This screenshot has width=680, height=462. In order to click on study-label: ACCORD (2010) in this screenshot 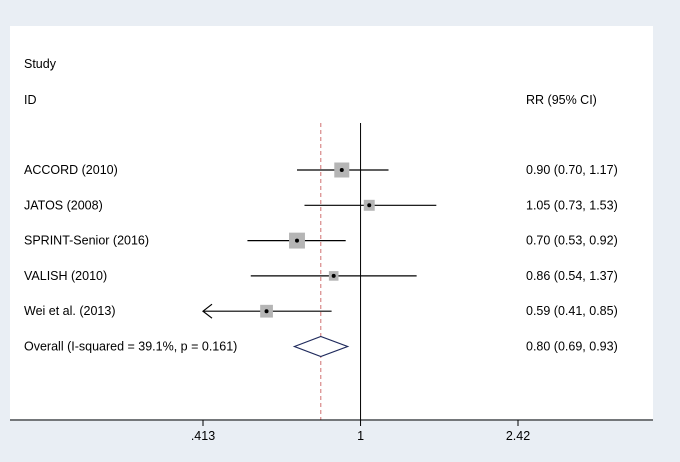, I will do `click(71, 170)`.